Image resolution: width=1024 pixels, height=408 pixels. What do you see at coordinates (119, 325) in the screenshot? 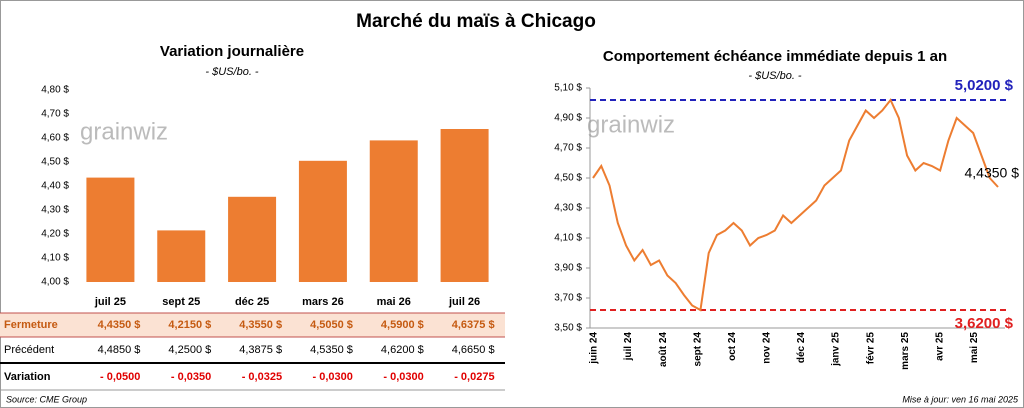
I see `table-cell: 4,4350 $` at bounding box center [119, 325].